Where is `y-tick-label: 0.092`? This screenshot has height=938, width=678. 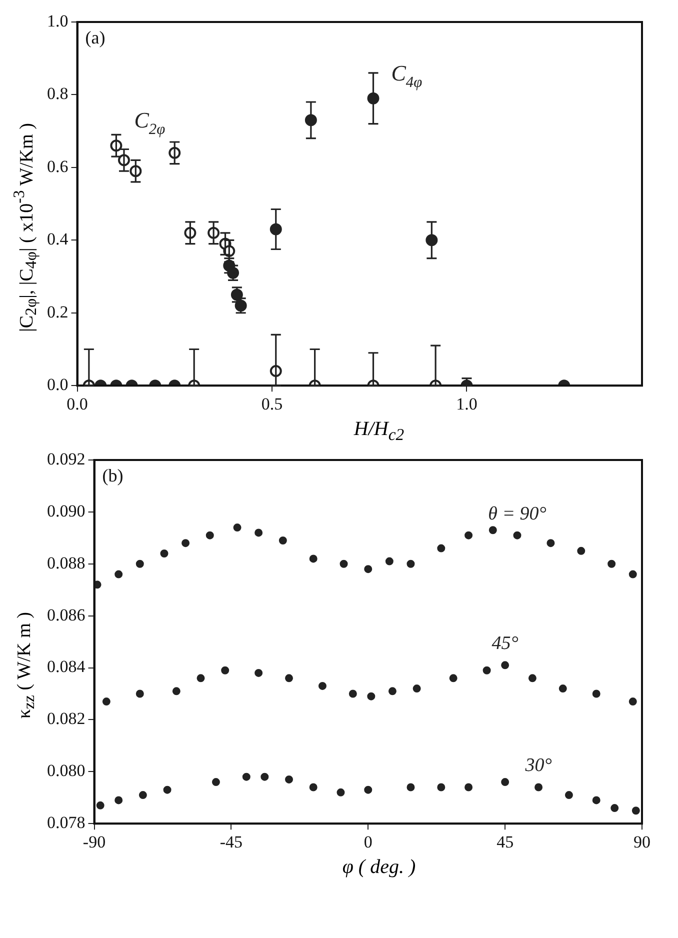
y-tick-label: 0.092 is located at coordinates (66, 458).